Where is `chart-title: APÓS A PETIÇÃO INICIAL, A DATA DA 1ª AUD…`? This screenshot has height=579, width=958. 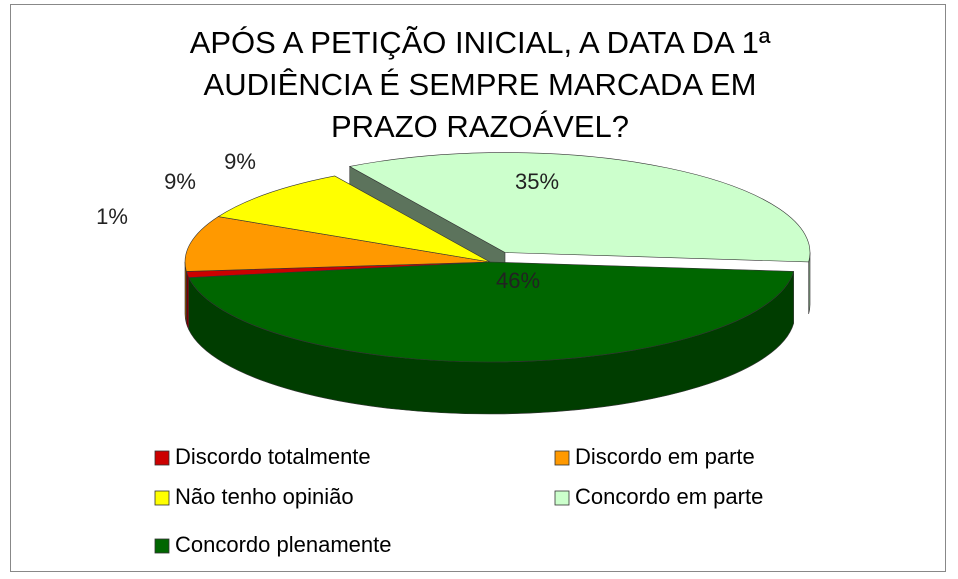 chart-title: APÓS A PETIÇÃO INICIAL, A DATA DA 1ª AUD… is located at coordinates (480, 84).